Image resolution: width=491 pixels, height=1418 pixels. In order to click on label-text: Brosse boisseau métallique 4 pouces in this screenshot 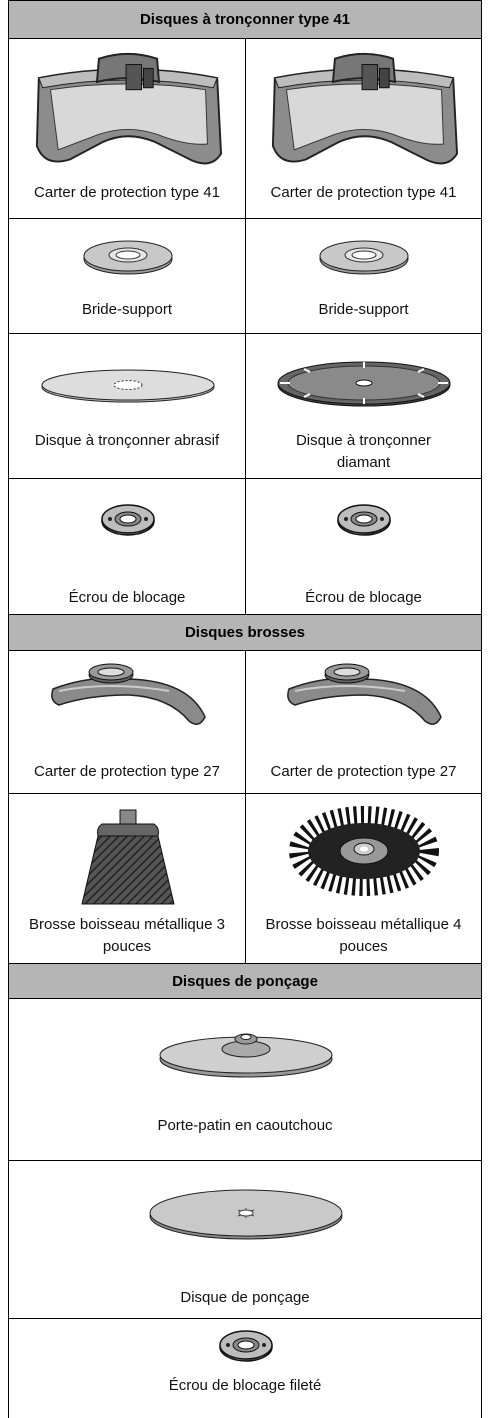, I will do `click(363, 935)`.